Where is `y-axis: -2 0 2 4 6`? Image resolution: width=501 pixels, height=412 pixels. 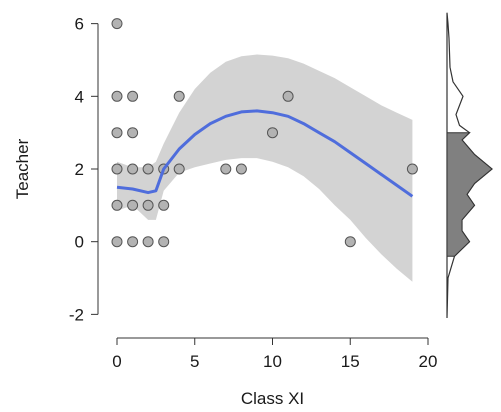
y-axis: -2 0 2 4 6 is located at coordinates (84, 169).